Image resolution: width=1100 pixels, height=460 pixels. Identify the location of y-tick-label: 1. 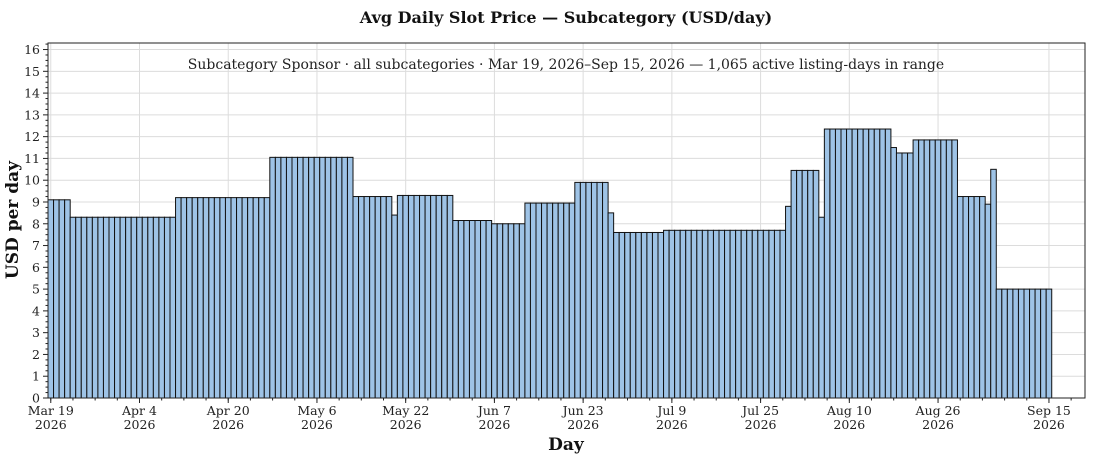
(36, 376).